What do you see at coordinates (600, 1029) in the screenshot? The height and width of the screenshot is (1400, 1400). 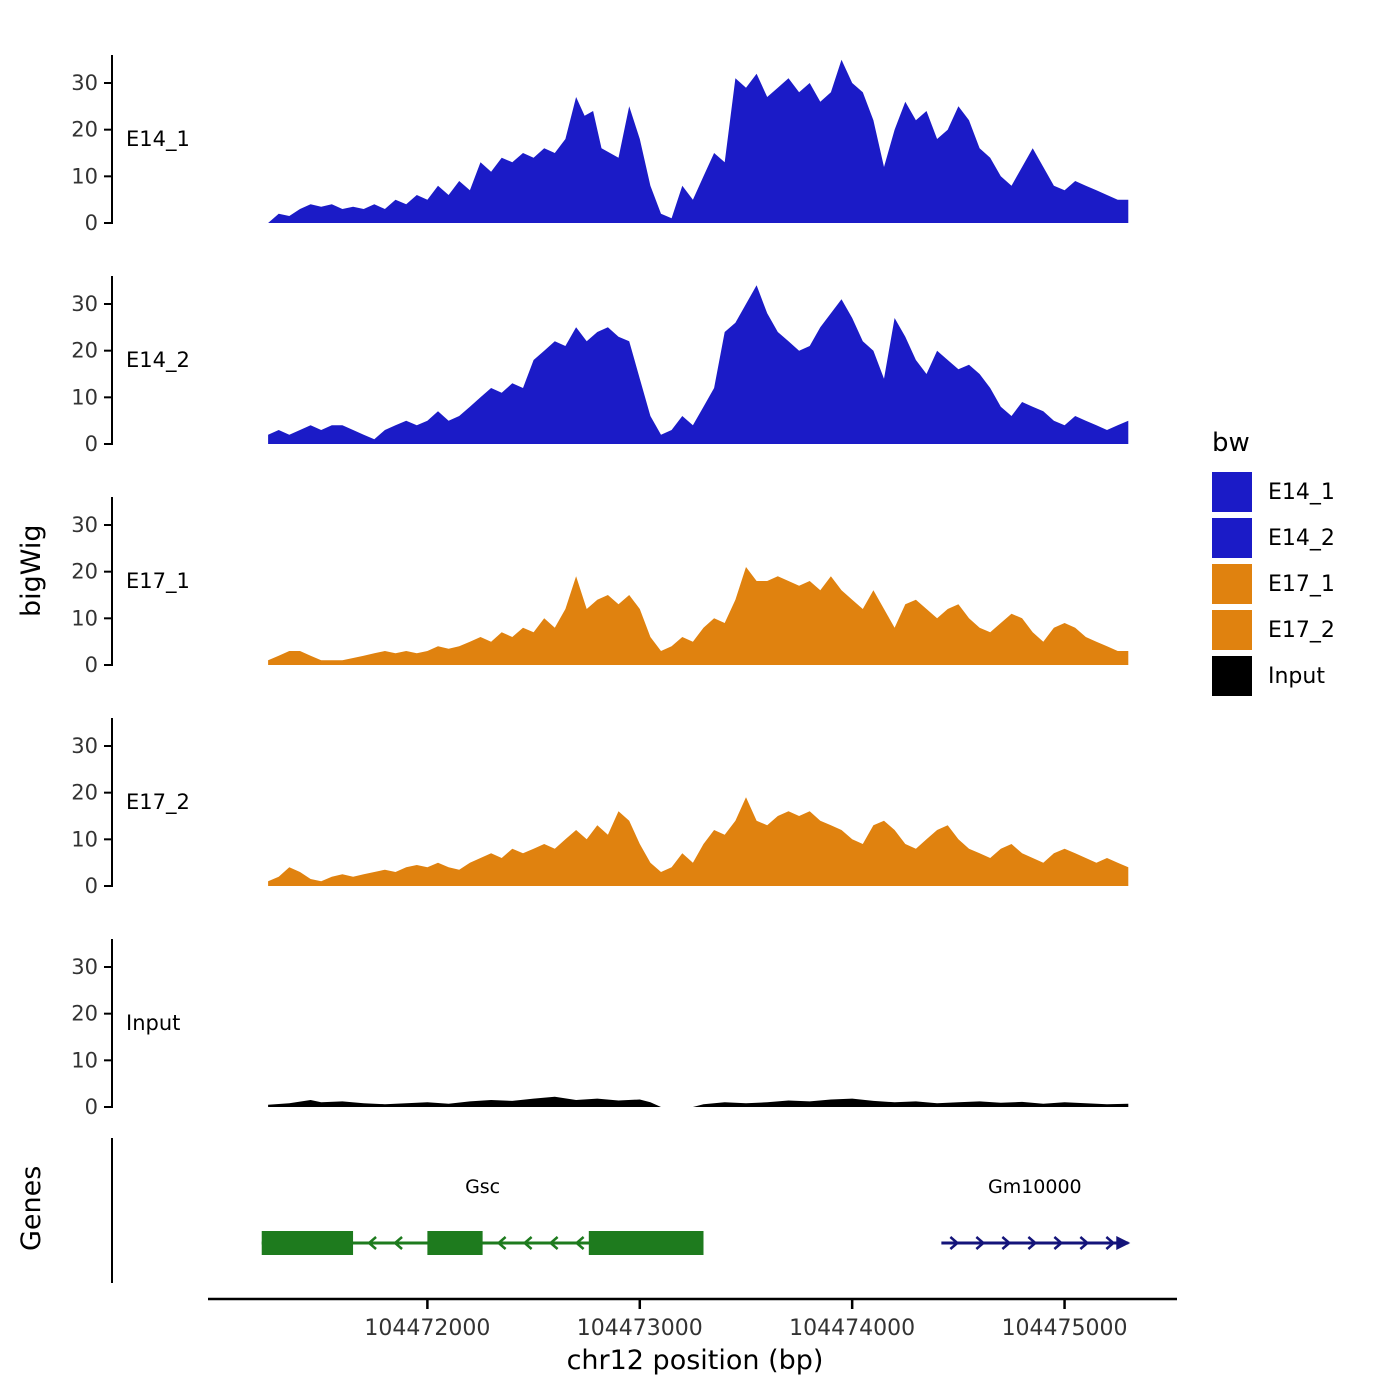 I see `track-panel-input: 0 10 20 30 Input` at bounding box center [600, 1029].